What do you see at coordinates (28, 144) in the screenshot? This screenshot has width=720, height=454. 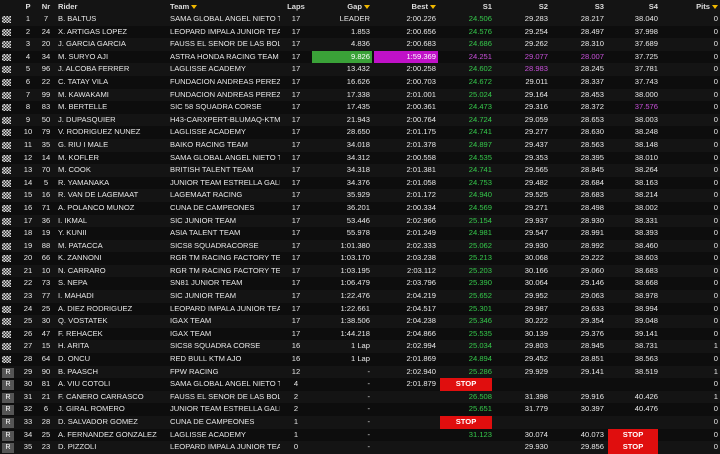 I see `position-cell: 11` at bounding box center [28, 144].